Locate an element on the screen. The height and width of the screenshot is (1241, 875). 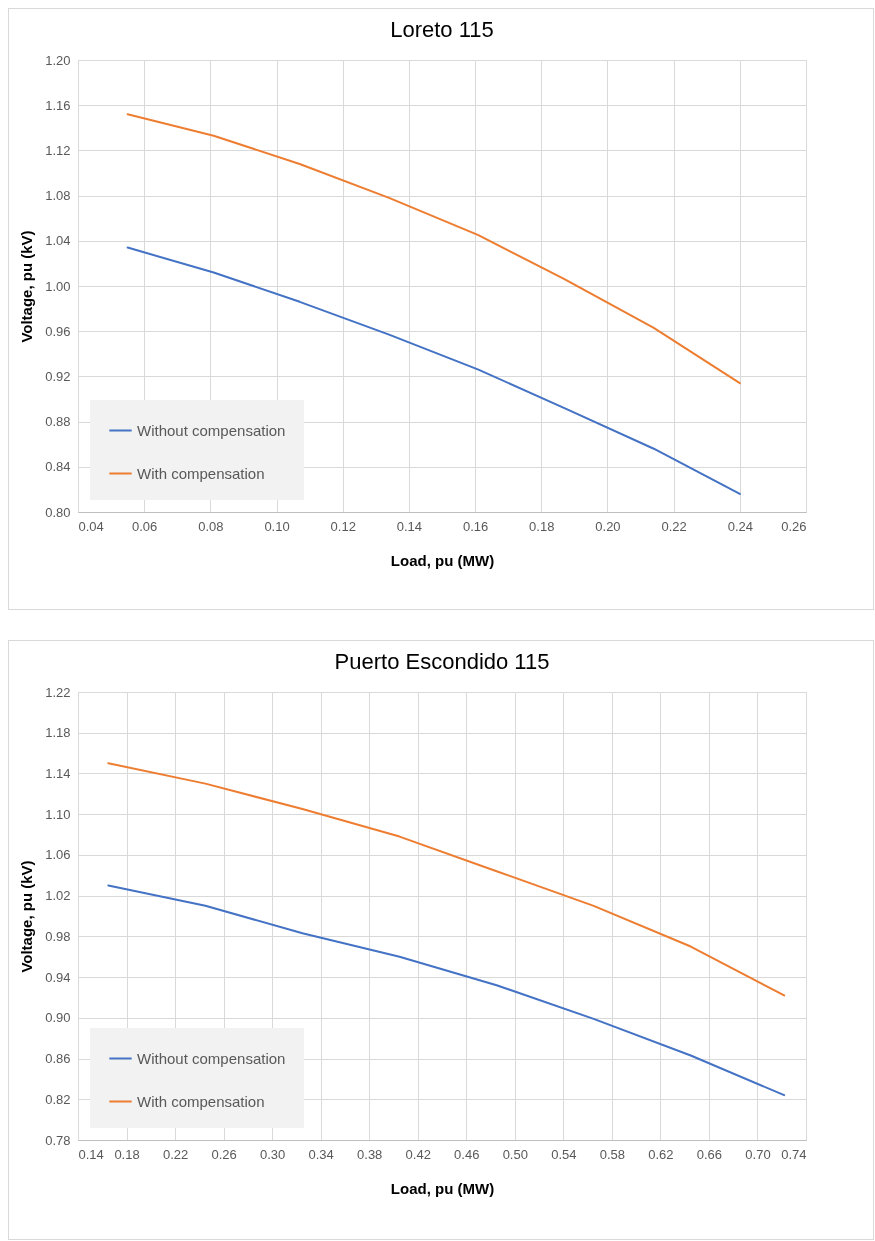
x-tick-label: 0.62 is located at coordinates (661, 1154).